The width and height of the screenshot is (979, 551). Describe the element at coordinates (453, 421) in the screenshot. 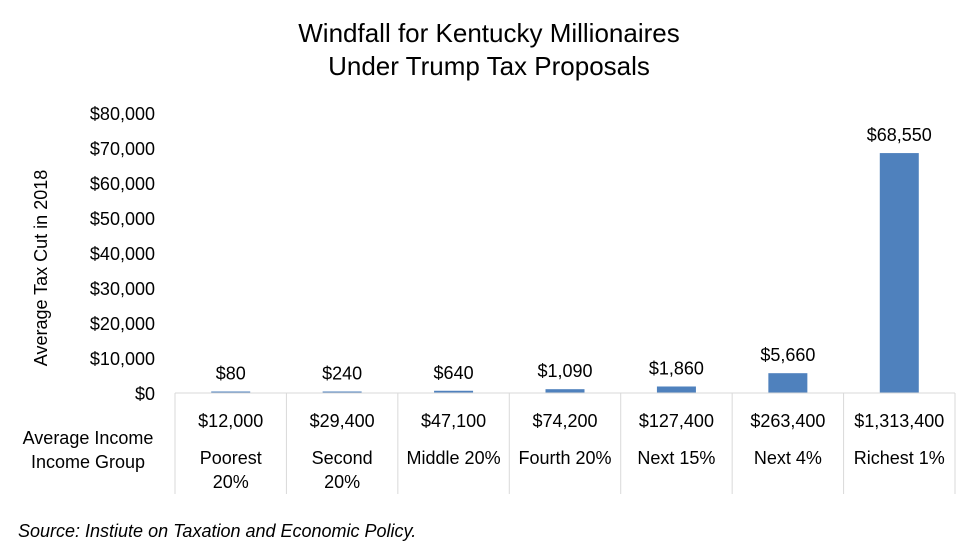

I see `average-income-cell: $47,100` at that location.